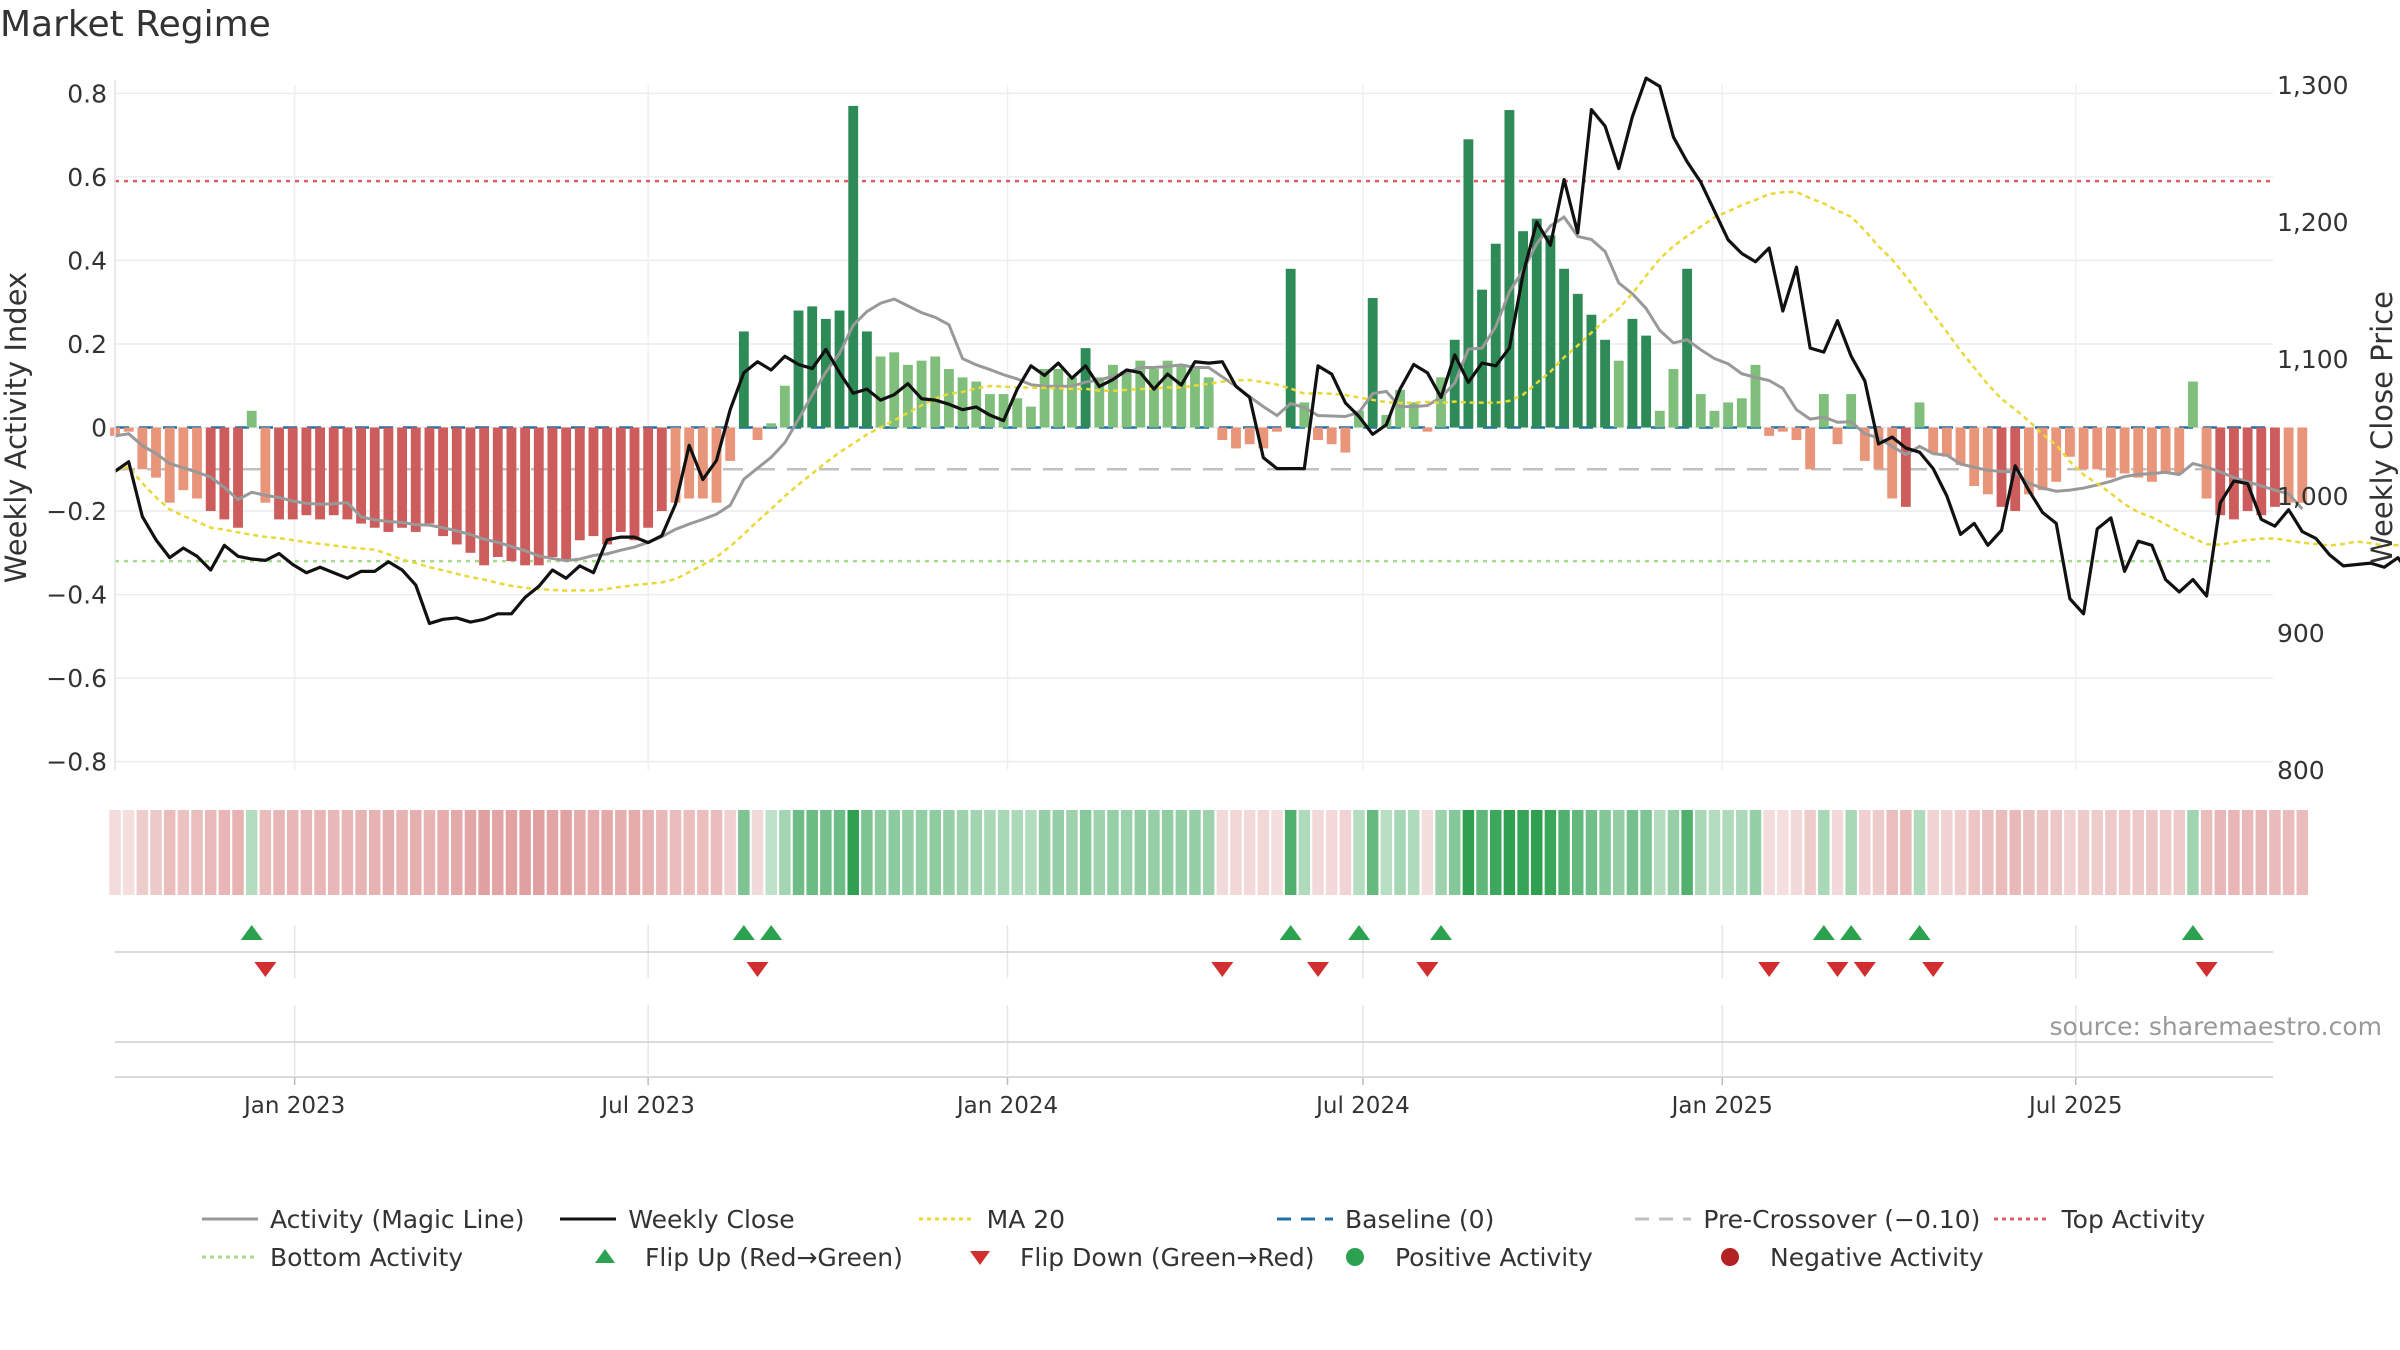 Image resolution: width=2400 pixels, height=1350 pixels. Describe the element at coordinates (1842, 1219) in the screenshot. I see `legend-label: Pre-Crossover (−0.10)` at that location.